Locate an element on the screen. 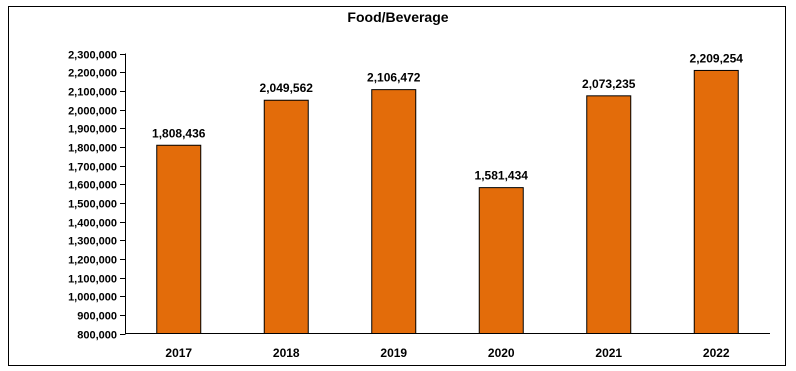 Image resolution: width=796 pixels, height=371 pixels. x-tick-label-2019: 2019 is located at coordinates (393, 353).